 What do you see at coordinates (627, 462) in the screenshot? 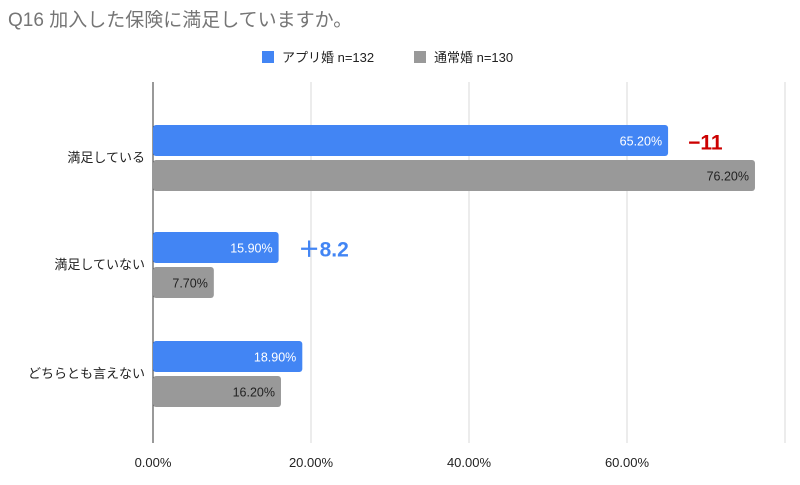
I see `x-tick-label: 60.00%` at bounding box center [627, 462].